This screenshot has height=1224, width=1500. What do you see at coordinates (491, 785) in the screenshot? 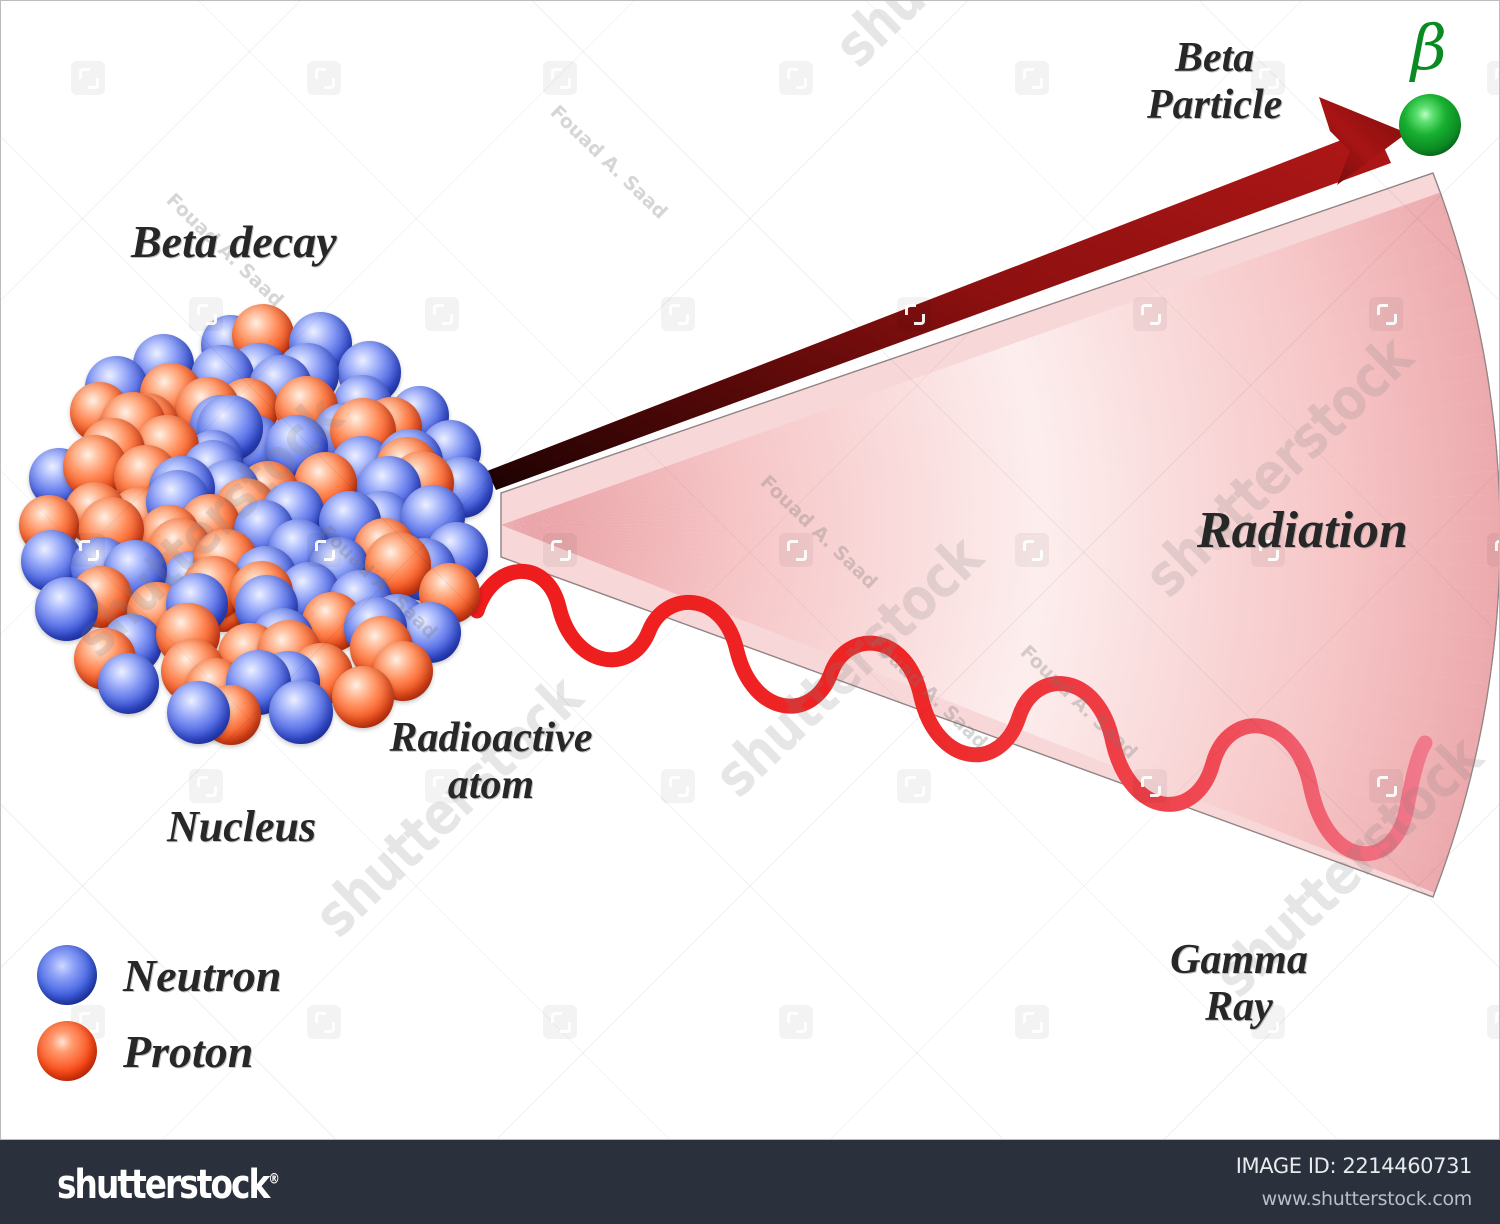
I see `label-radioactive-line2: atom` at bounding box center [491, 785].